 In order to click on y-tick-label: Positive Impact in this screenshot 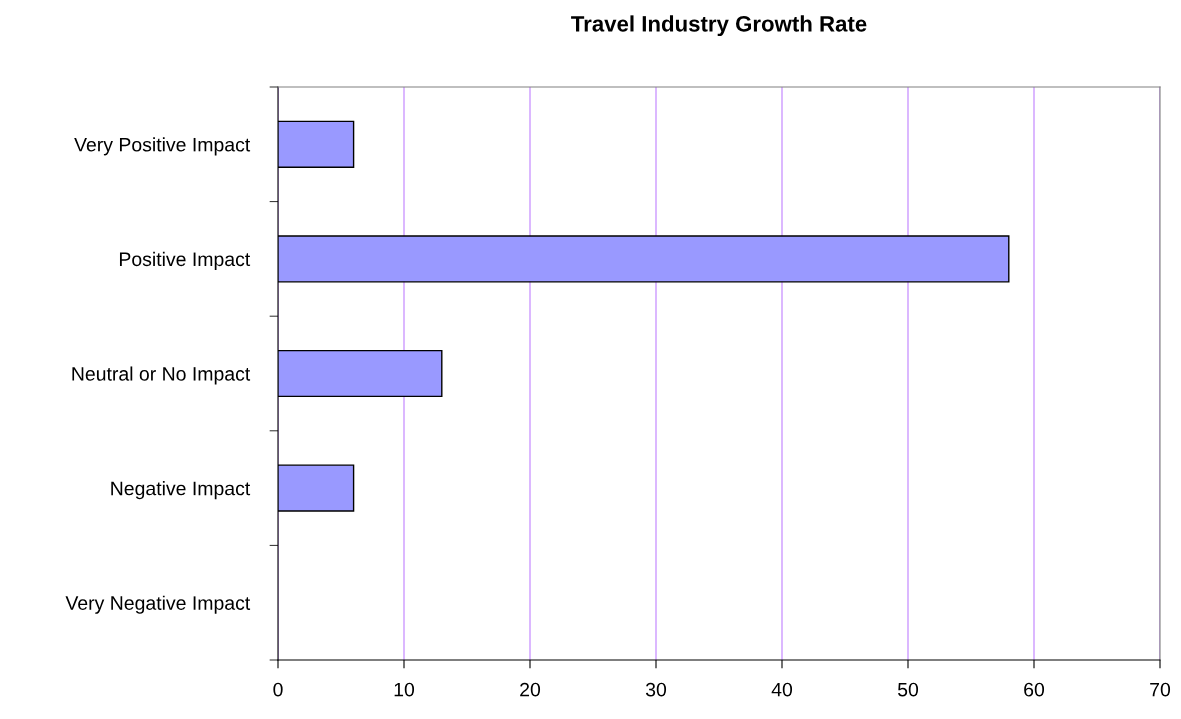, I will do `click(185, 260)`.